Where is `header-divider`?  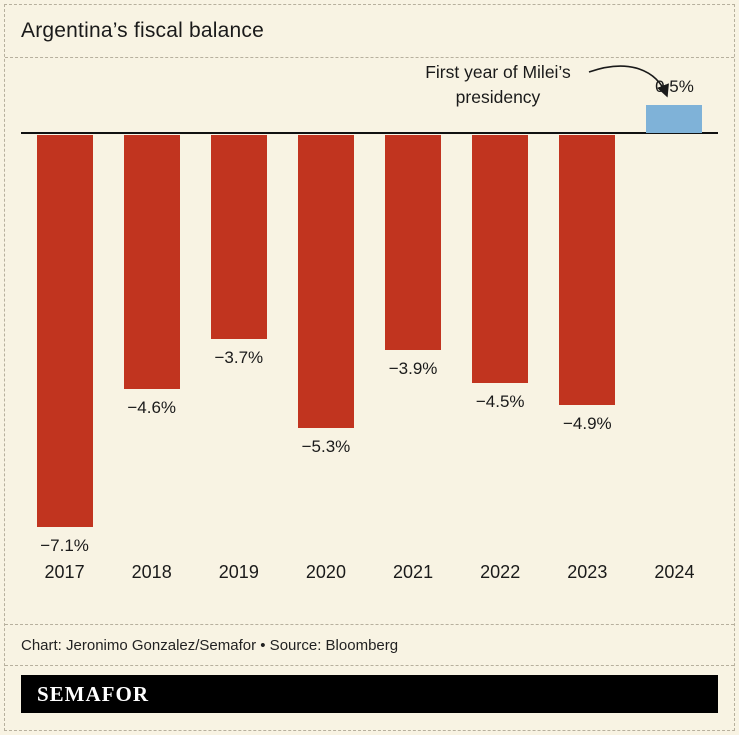
header-divider is located at coordinates (369, 57).